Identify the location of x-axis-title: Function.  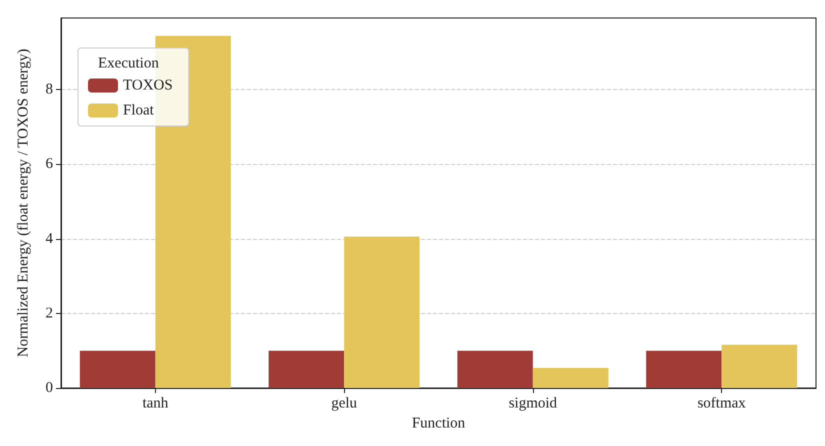
(439, 424).